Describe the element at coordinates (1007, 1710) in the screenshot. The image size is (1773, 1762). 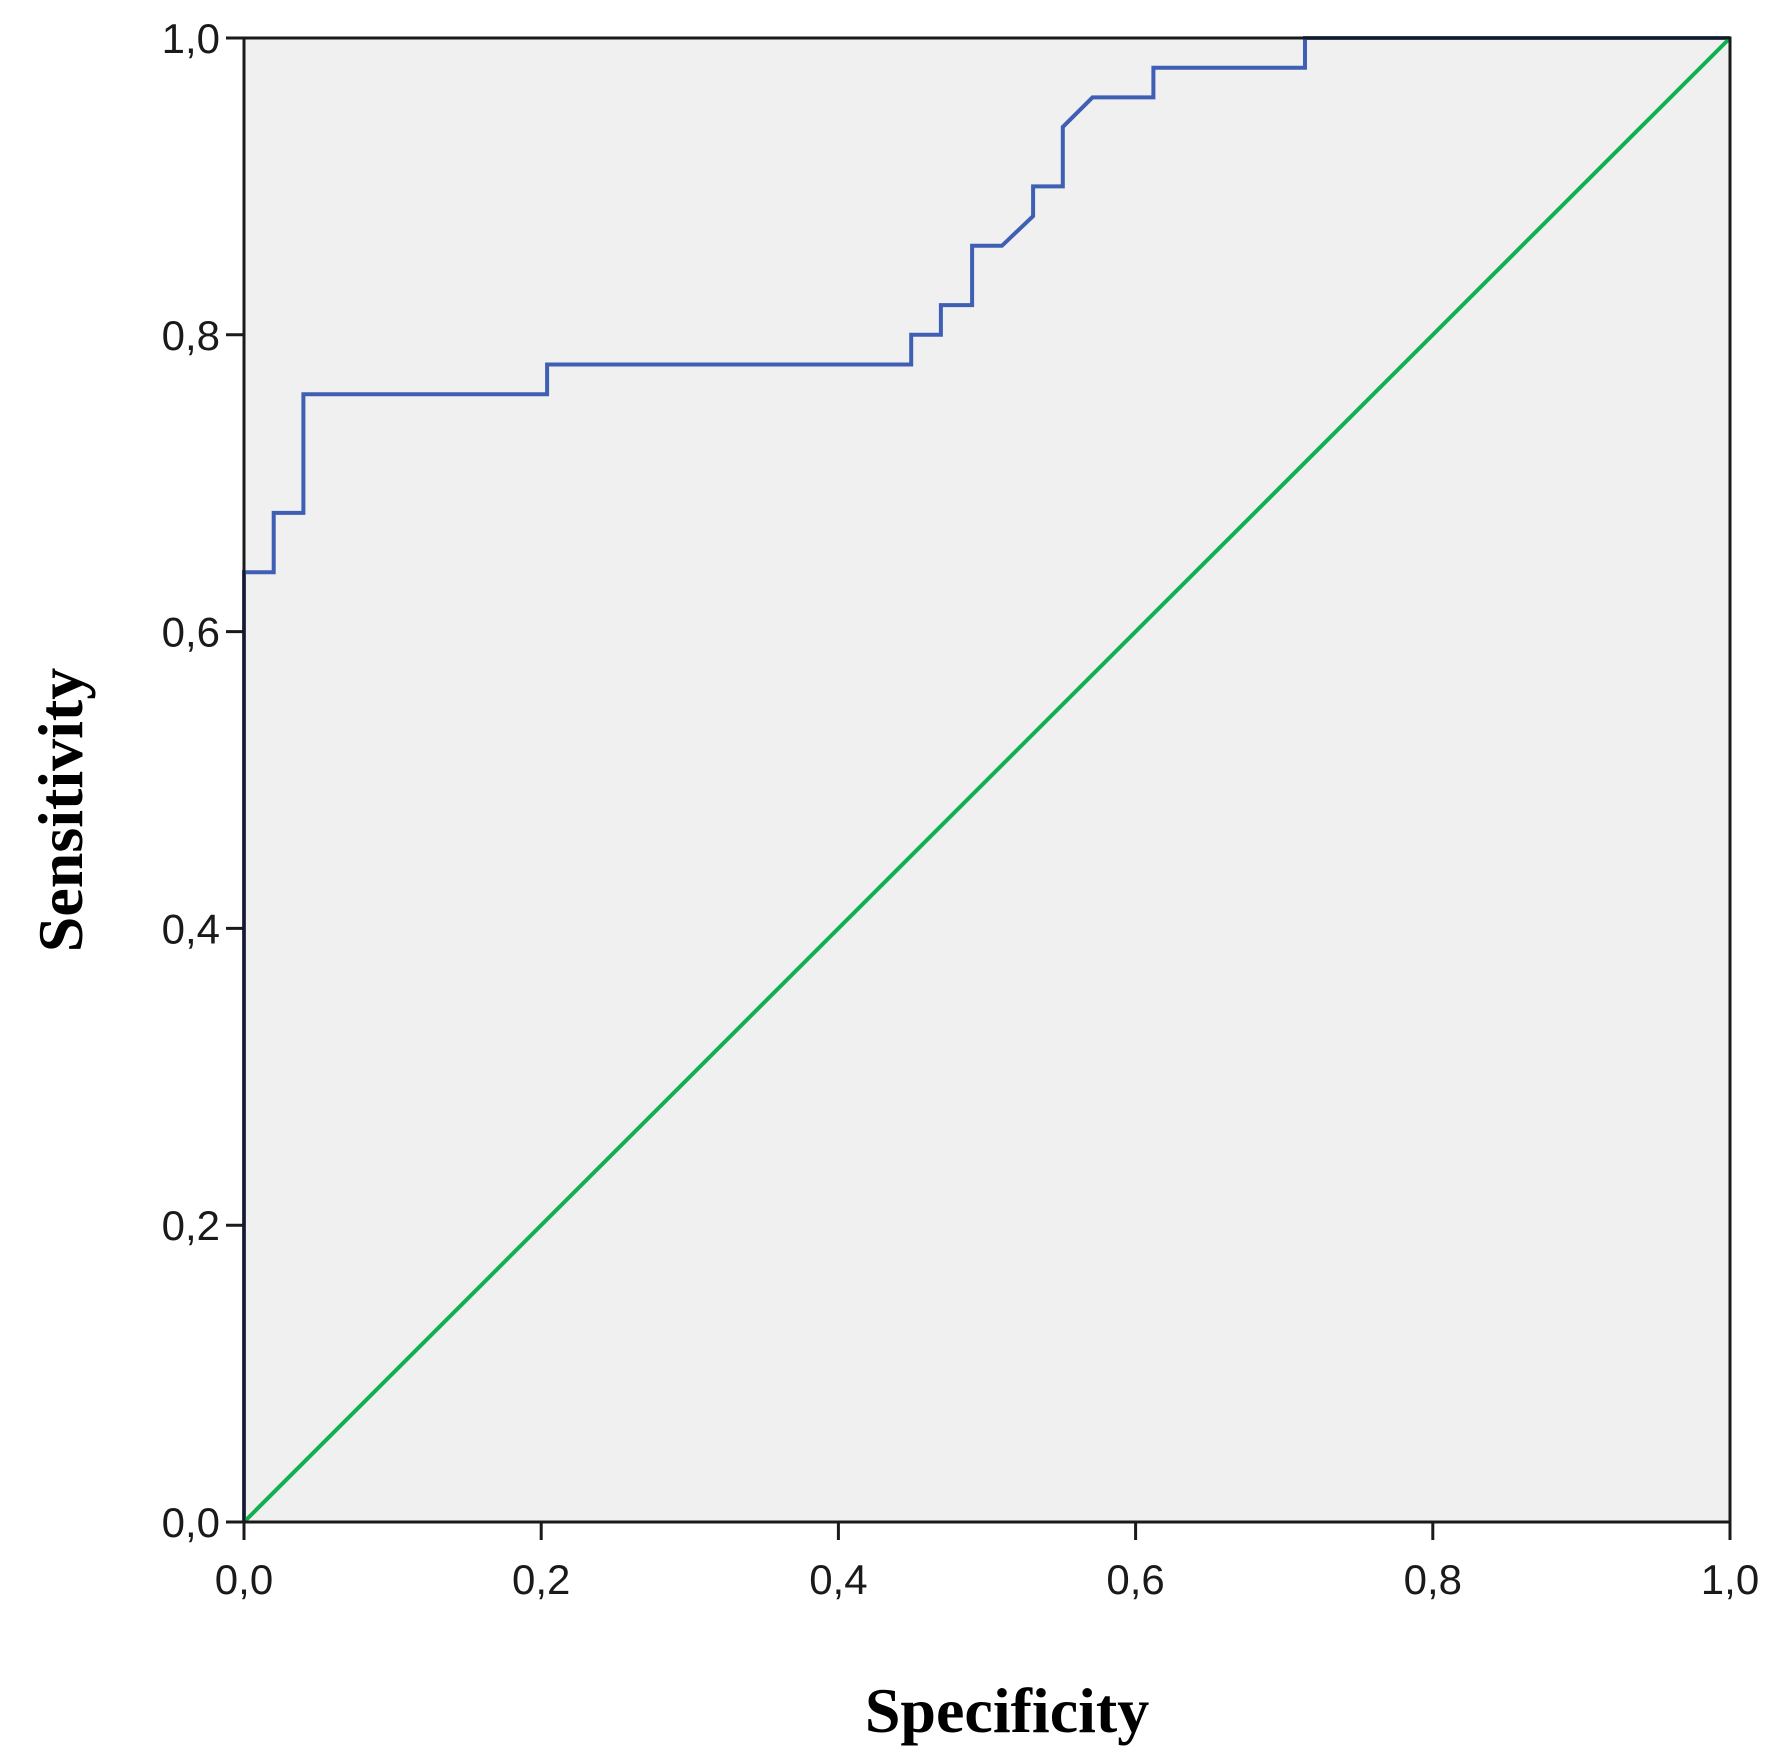
I see `x-axis-title: Specificity` at that location.